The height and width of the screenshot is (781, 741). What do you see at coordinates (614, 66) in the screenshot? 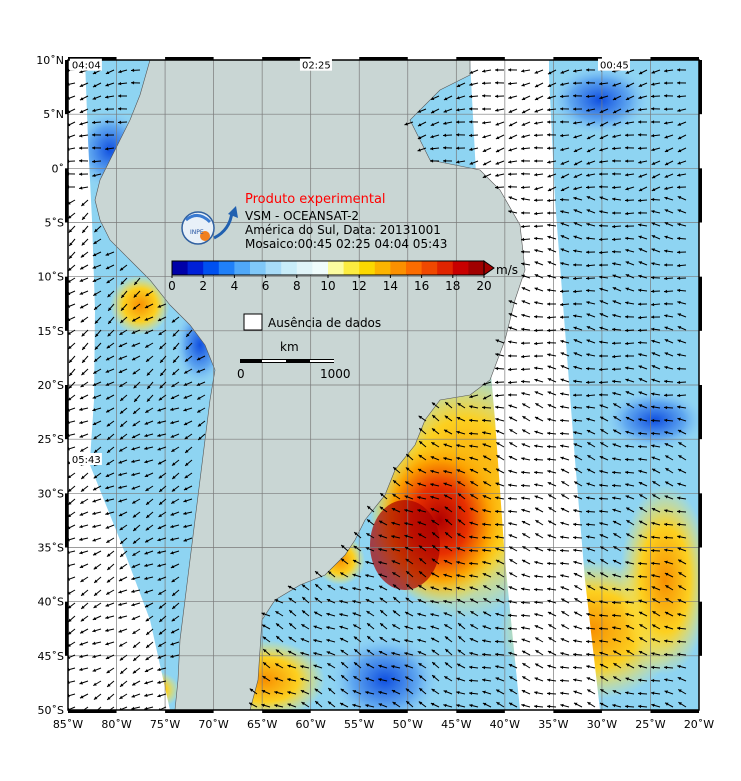
I see `pass-time-label: 00:45` at bounding box center [614, 66].